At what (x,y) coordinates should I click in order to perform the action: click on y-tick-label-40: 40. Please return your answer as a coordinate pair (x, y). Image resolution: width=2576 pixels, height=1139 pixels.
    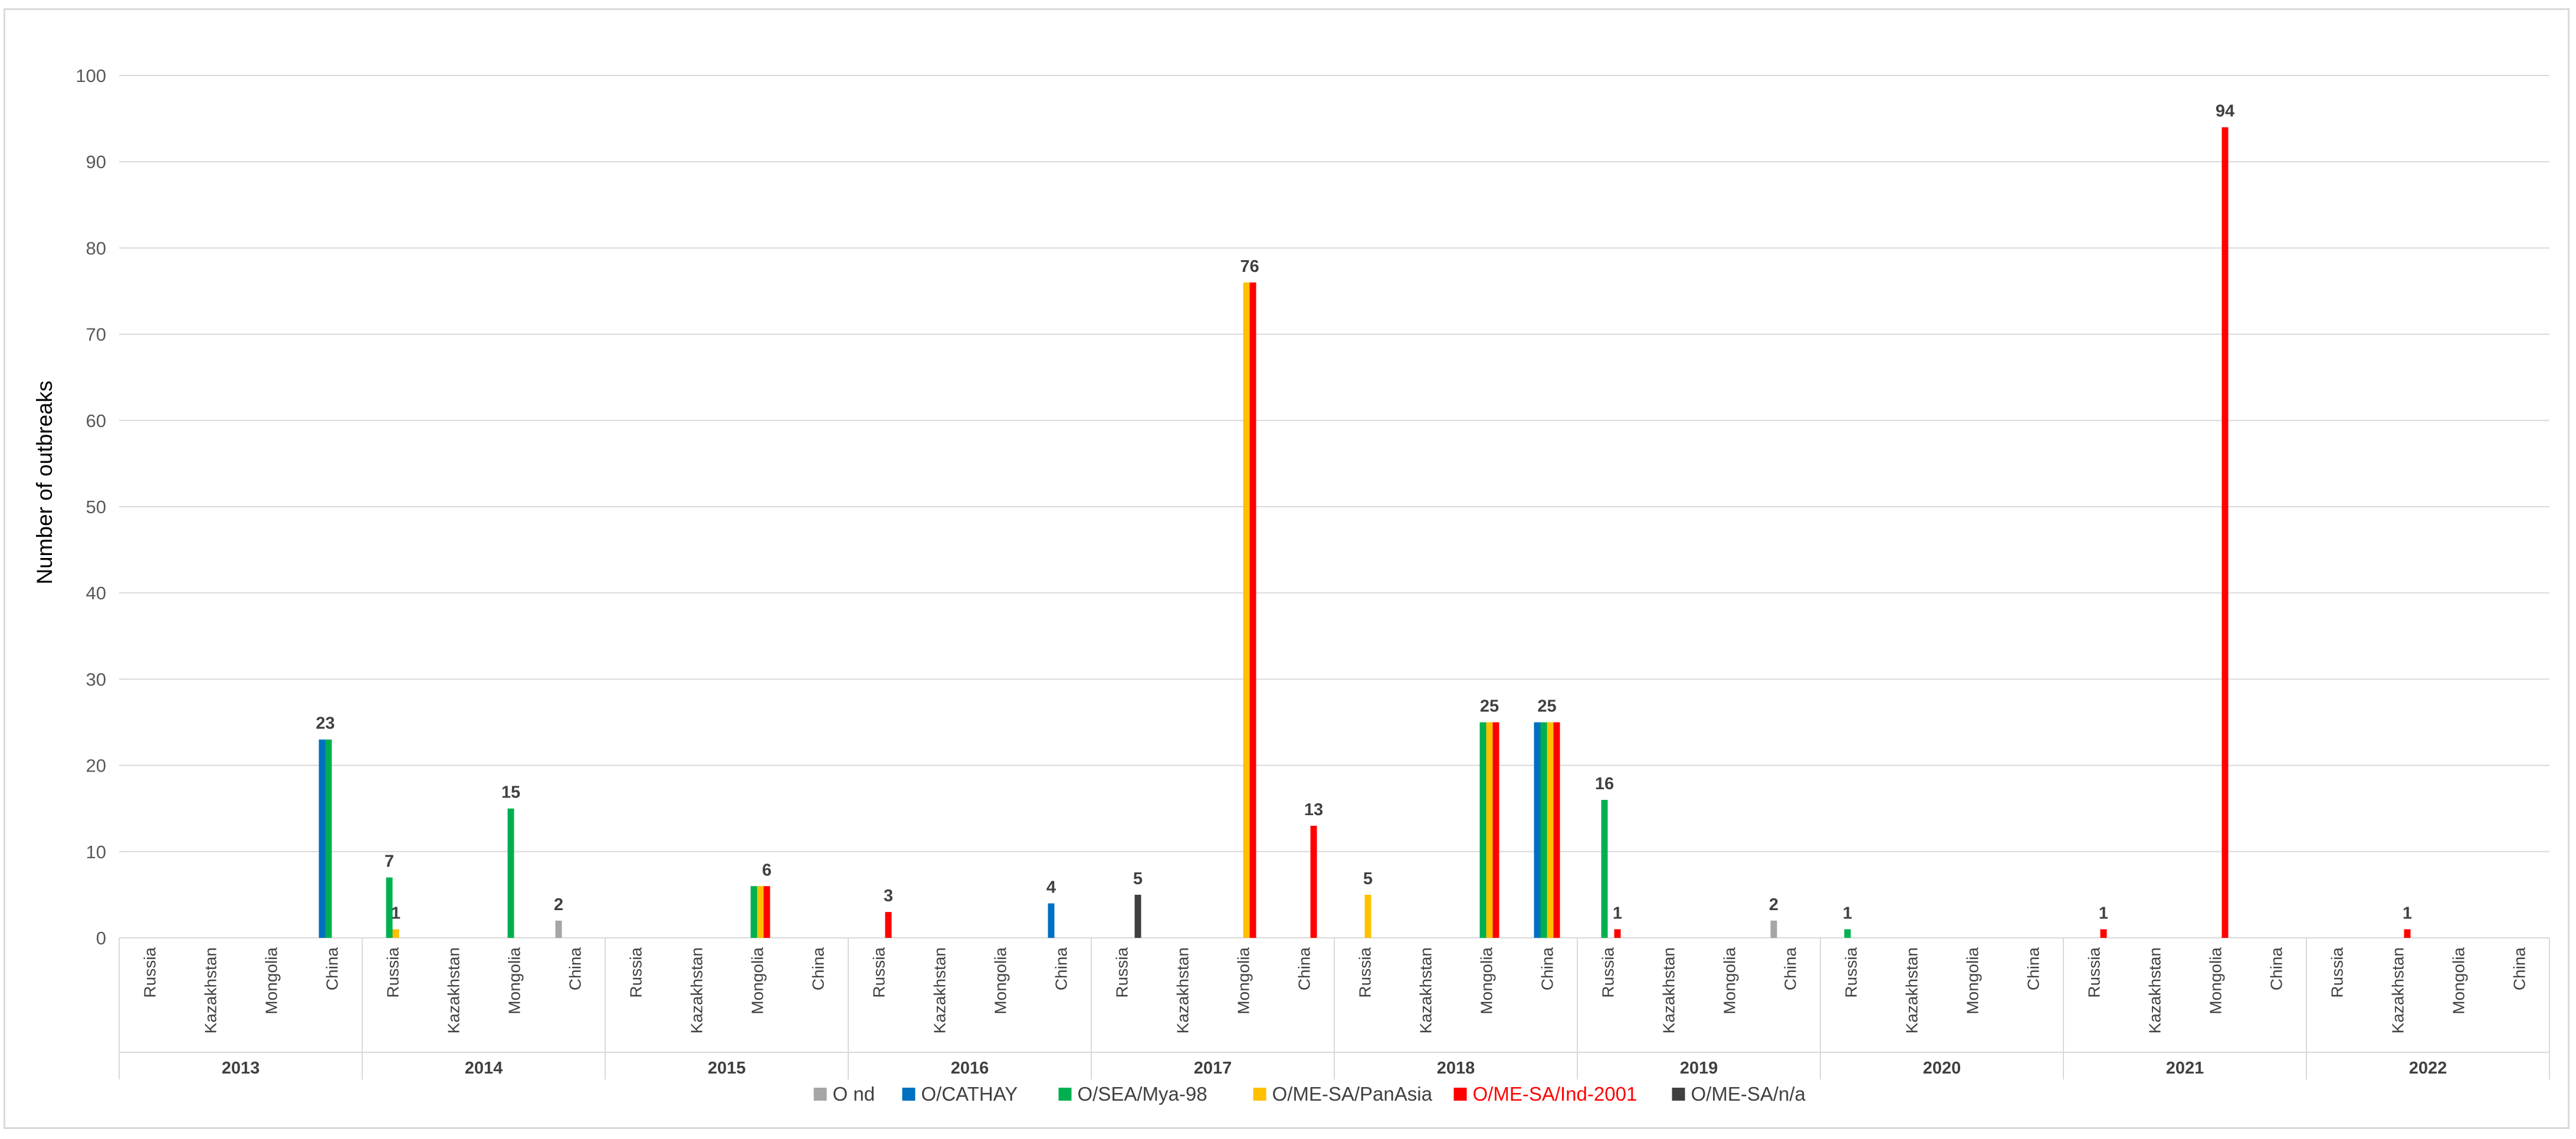
    Looking at the image, I should click on (96, 593).